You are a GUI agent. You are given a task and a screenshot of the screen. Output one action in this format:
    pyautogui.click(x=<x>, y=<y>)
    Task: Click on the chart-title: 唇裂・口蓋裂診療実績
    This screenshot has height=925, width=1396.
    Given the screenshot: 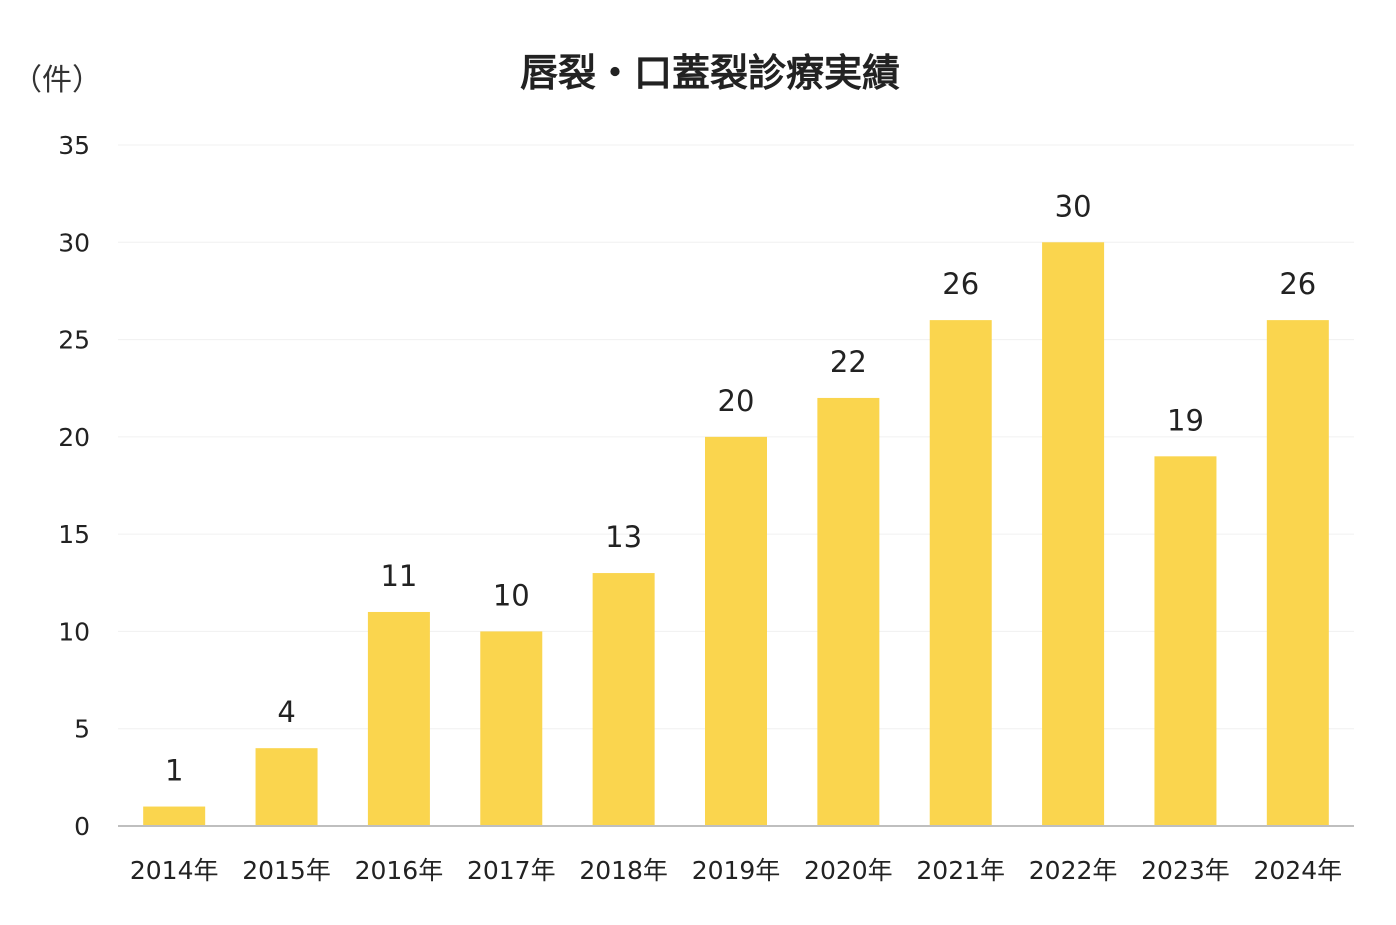 What is the action you would take?
    pyautogui.click(x=710, y=73)
    